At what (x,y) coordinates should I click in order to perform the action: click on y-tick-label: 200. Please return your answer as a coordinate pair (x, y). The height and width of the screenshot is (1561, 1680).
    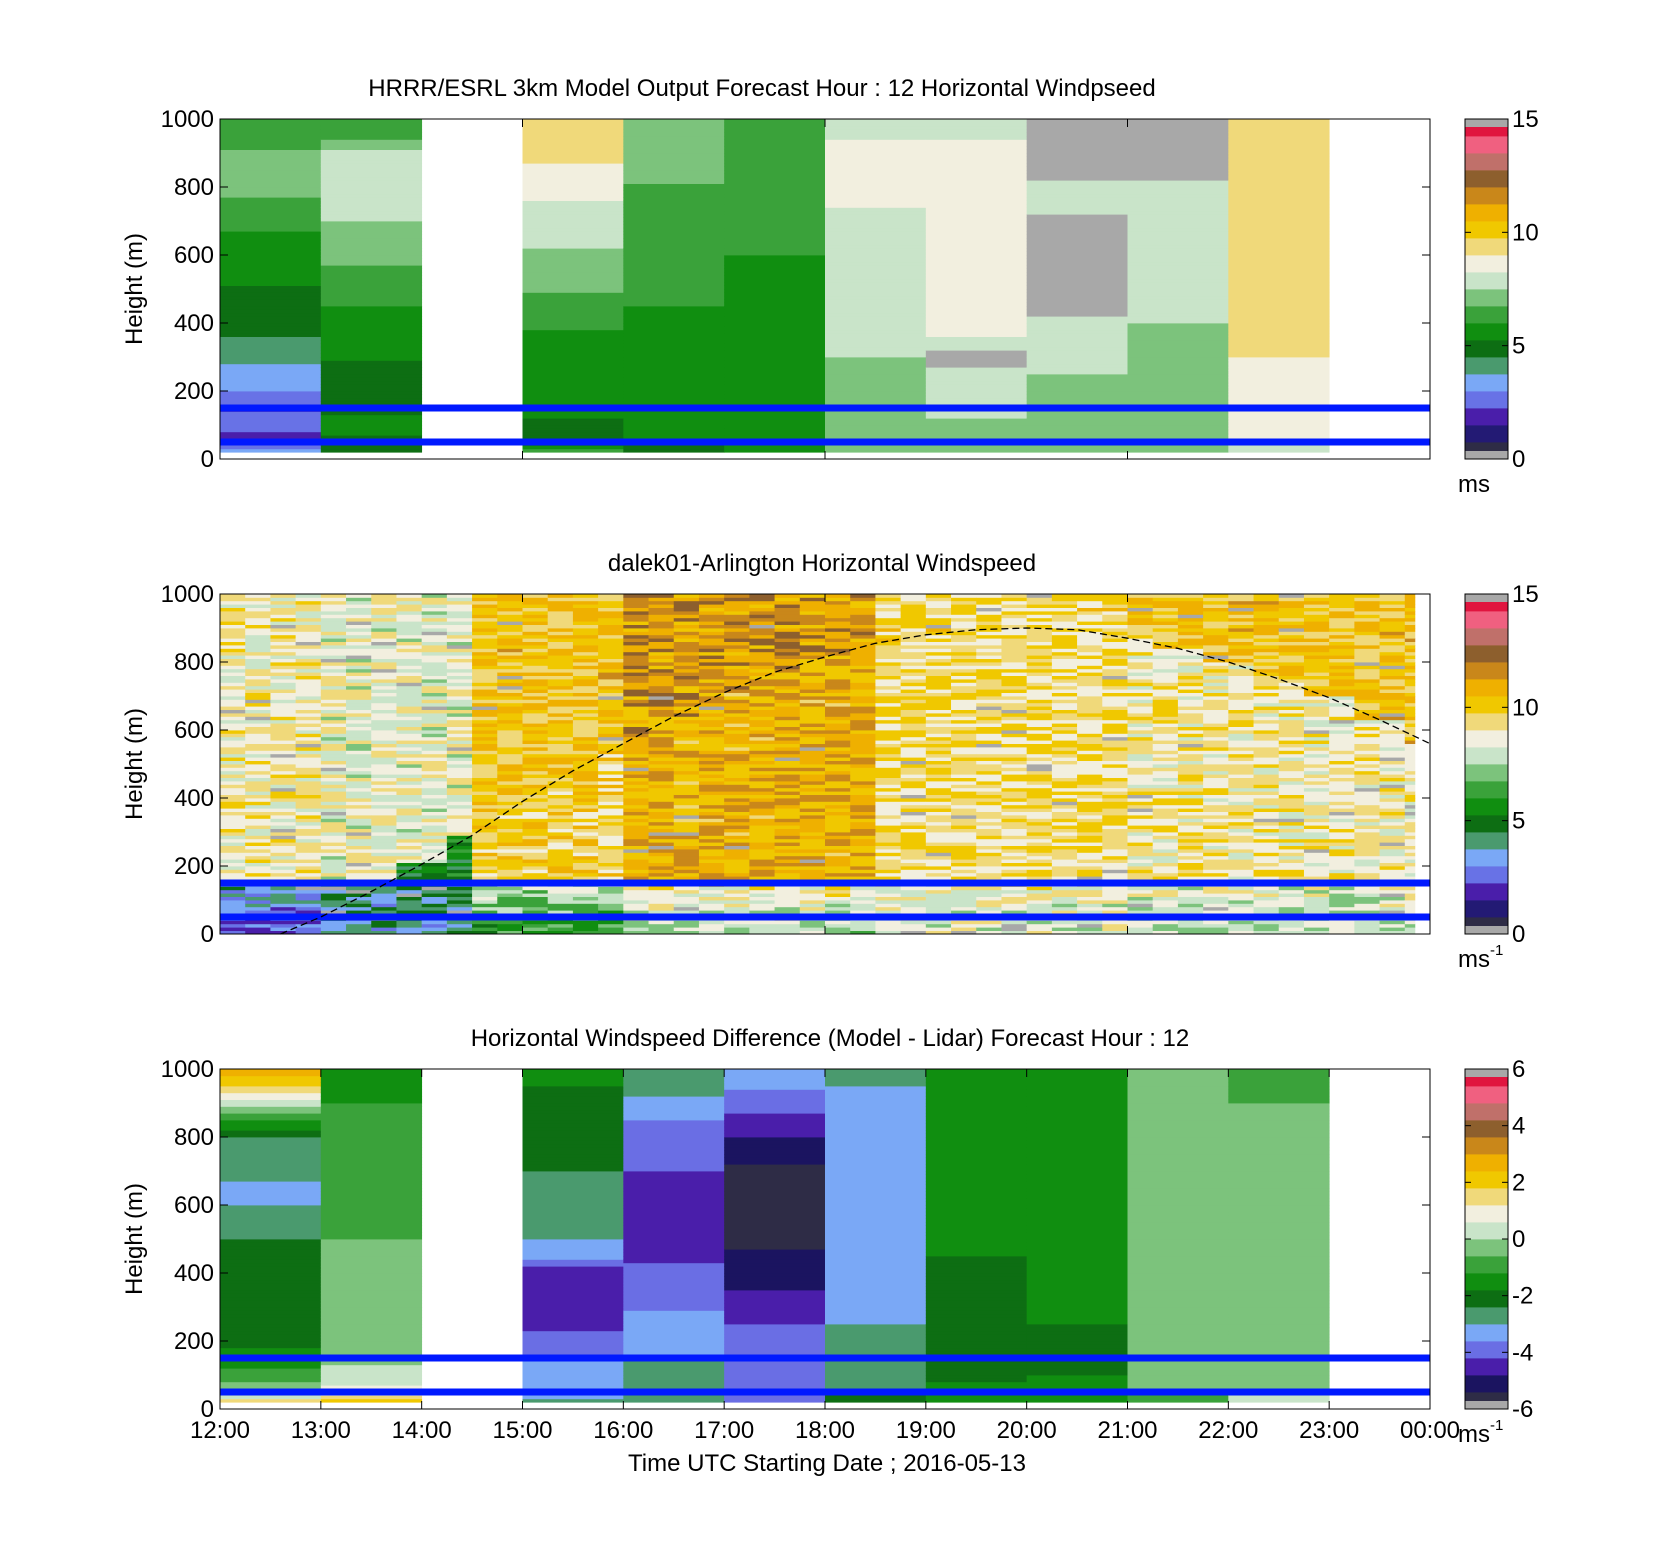
    Looking at the image, I should click on (194, 391).